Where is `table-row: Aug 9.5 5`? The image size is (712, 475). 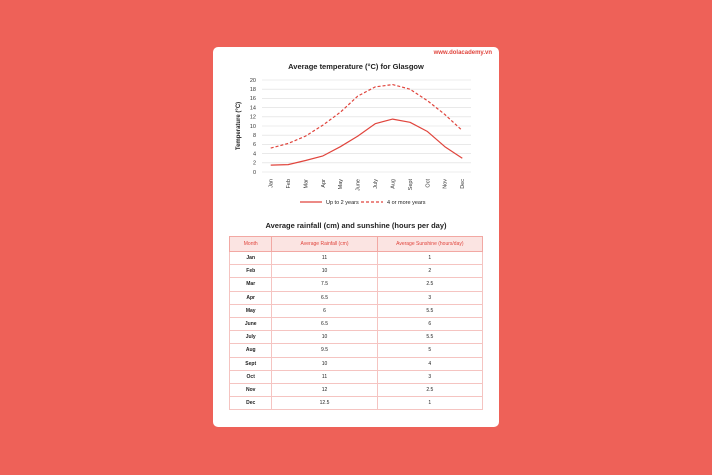 table-row: Aug 9.5 5 is located at coordinates (356, 350).